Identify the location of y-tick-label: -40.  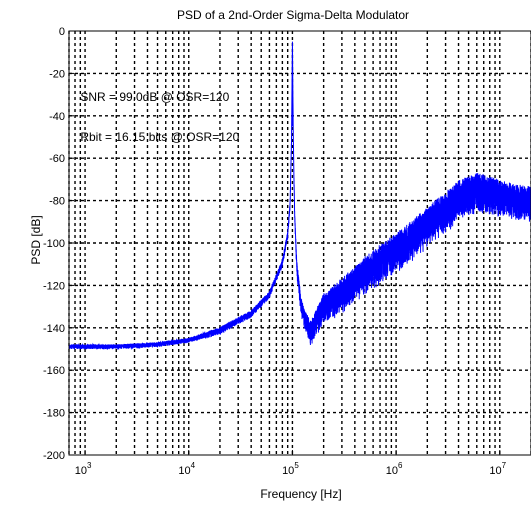
(57, 117).